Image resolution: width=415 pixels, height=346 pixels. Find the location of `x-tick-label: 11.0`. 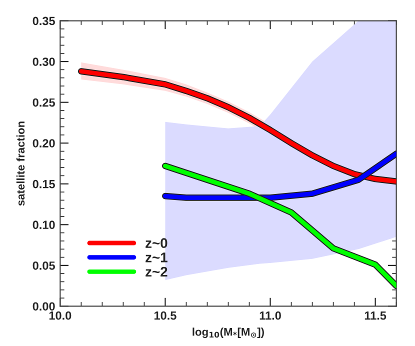

x-tick-label: 11.0 is located at coordinates (270, 315).